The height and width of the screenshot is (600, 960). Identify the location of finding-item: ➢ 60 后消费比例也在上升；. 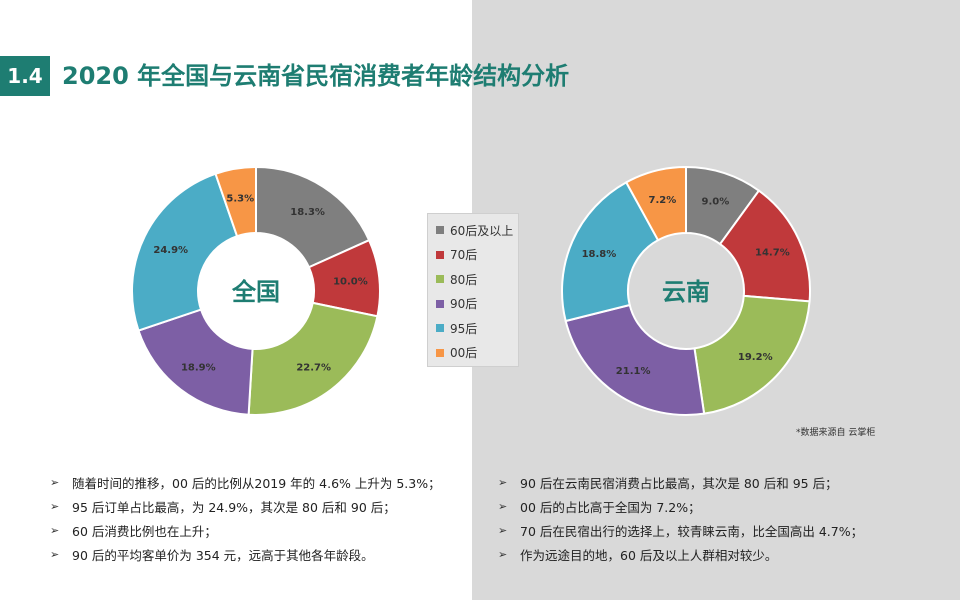
(245, 530).